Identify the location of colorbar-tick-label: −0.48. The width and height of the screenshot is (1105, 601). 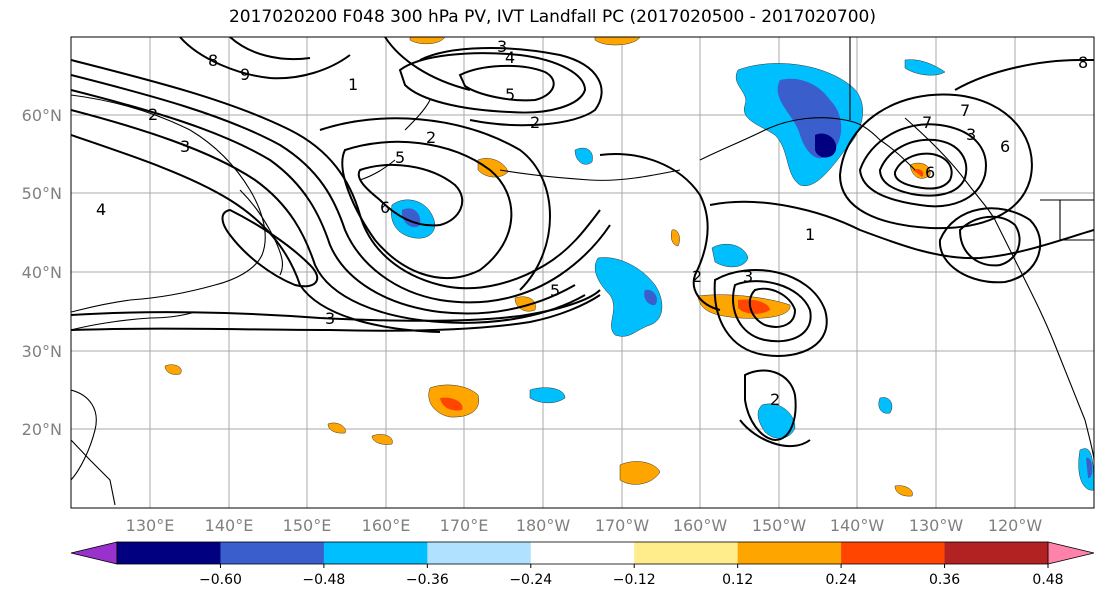
(323, 580).